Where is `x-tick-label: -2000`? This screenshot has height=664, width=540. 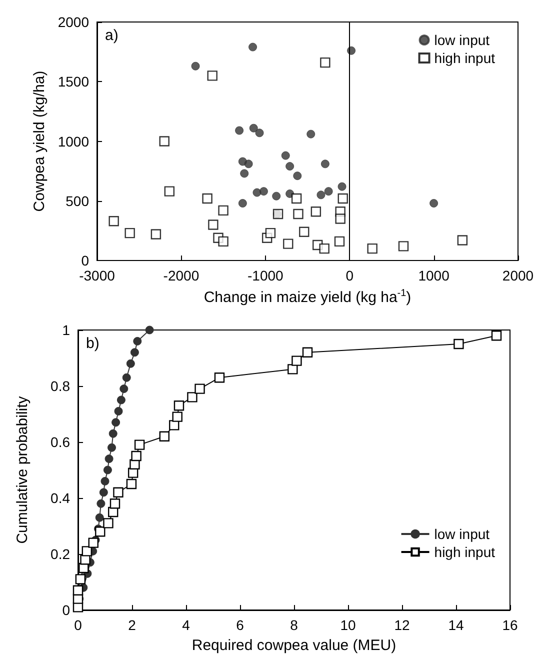
x-tick-label: -2000 is located at coordinates (181, 276).